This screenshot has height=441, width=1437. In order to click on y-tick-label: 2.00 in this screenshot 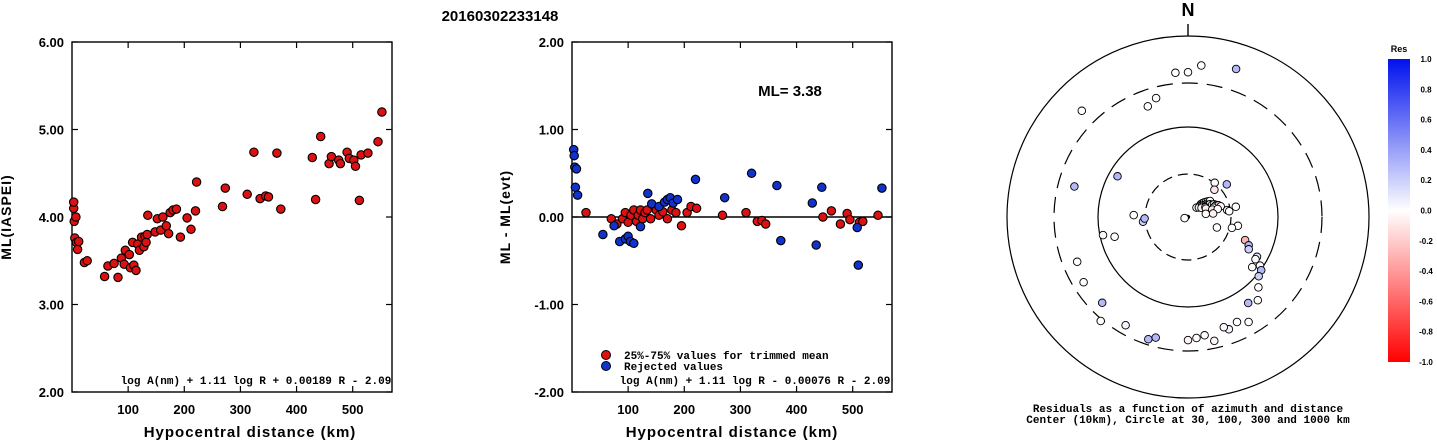, I will do `click(551, 42)`.